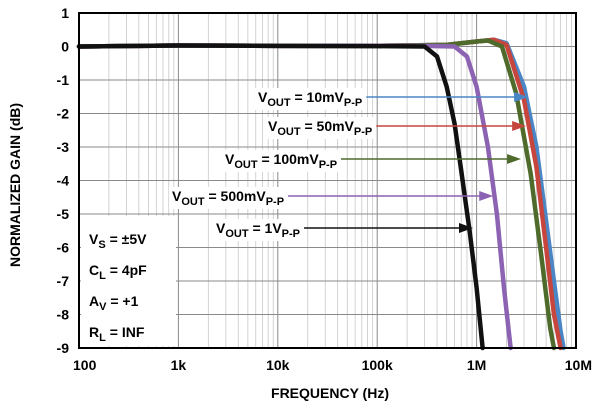  What do you see at coordinates (331, 198) in the screenshot?
I see `annotation-series-3: VOUT = 500mVP-P` at bounding box center [331, 198].